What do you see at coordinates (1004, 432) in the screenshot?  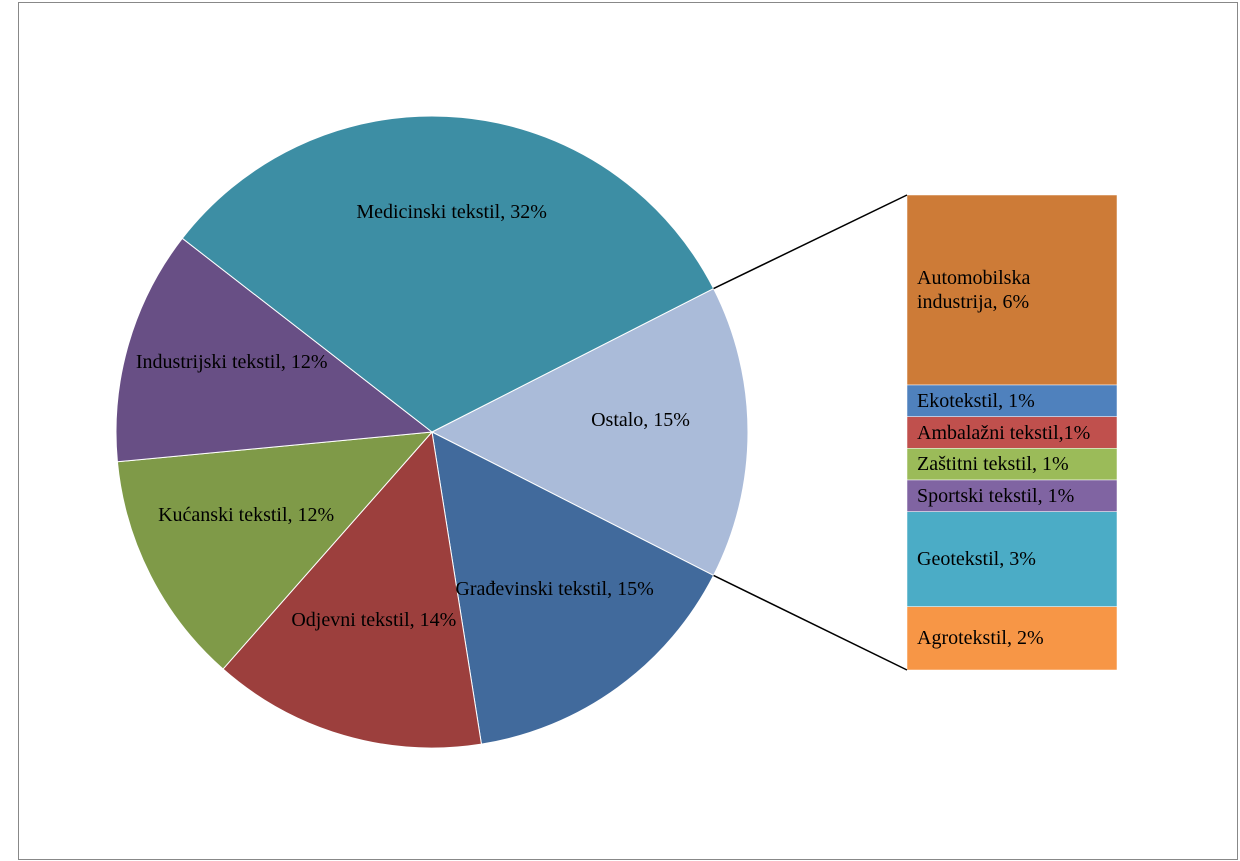 I see `data-label: Ambalažni tekstil,1%` at bounding box center [1004, 432].